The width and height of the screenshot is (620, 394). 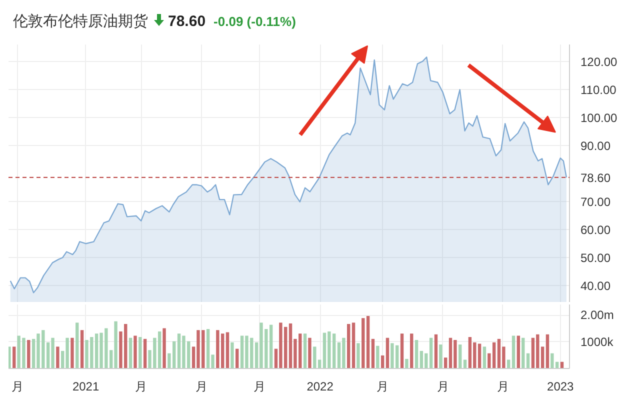 What do you see at coordinates (320, 387) in the screenshot?
I see `x-tick-label: 2022` at bounding box center [320, 387].